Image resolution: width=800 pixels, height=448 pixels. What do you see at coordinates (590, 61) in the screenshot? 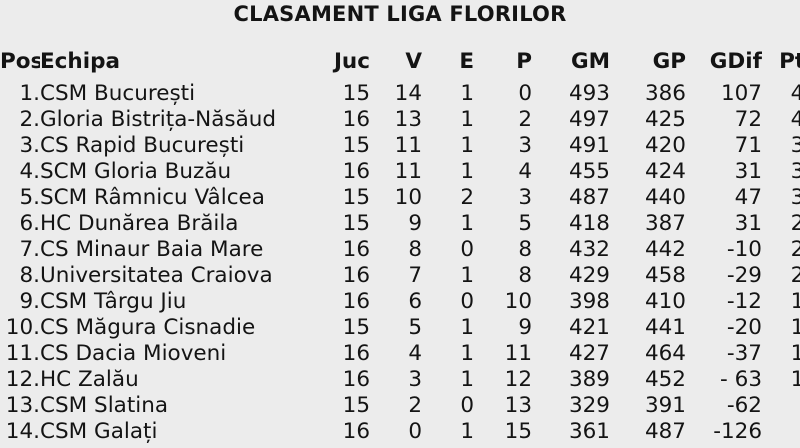
I see `column-header-goals-for: GM` at bounding box center [590, 61].